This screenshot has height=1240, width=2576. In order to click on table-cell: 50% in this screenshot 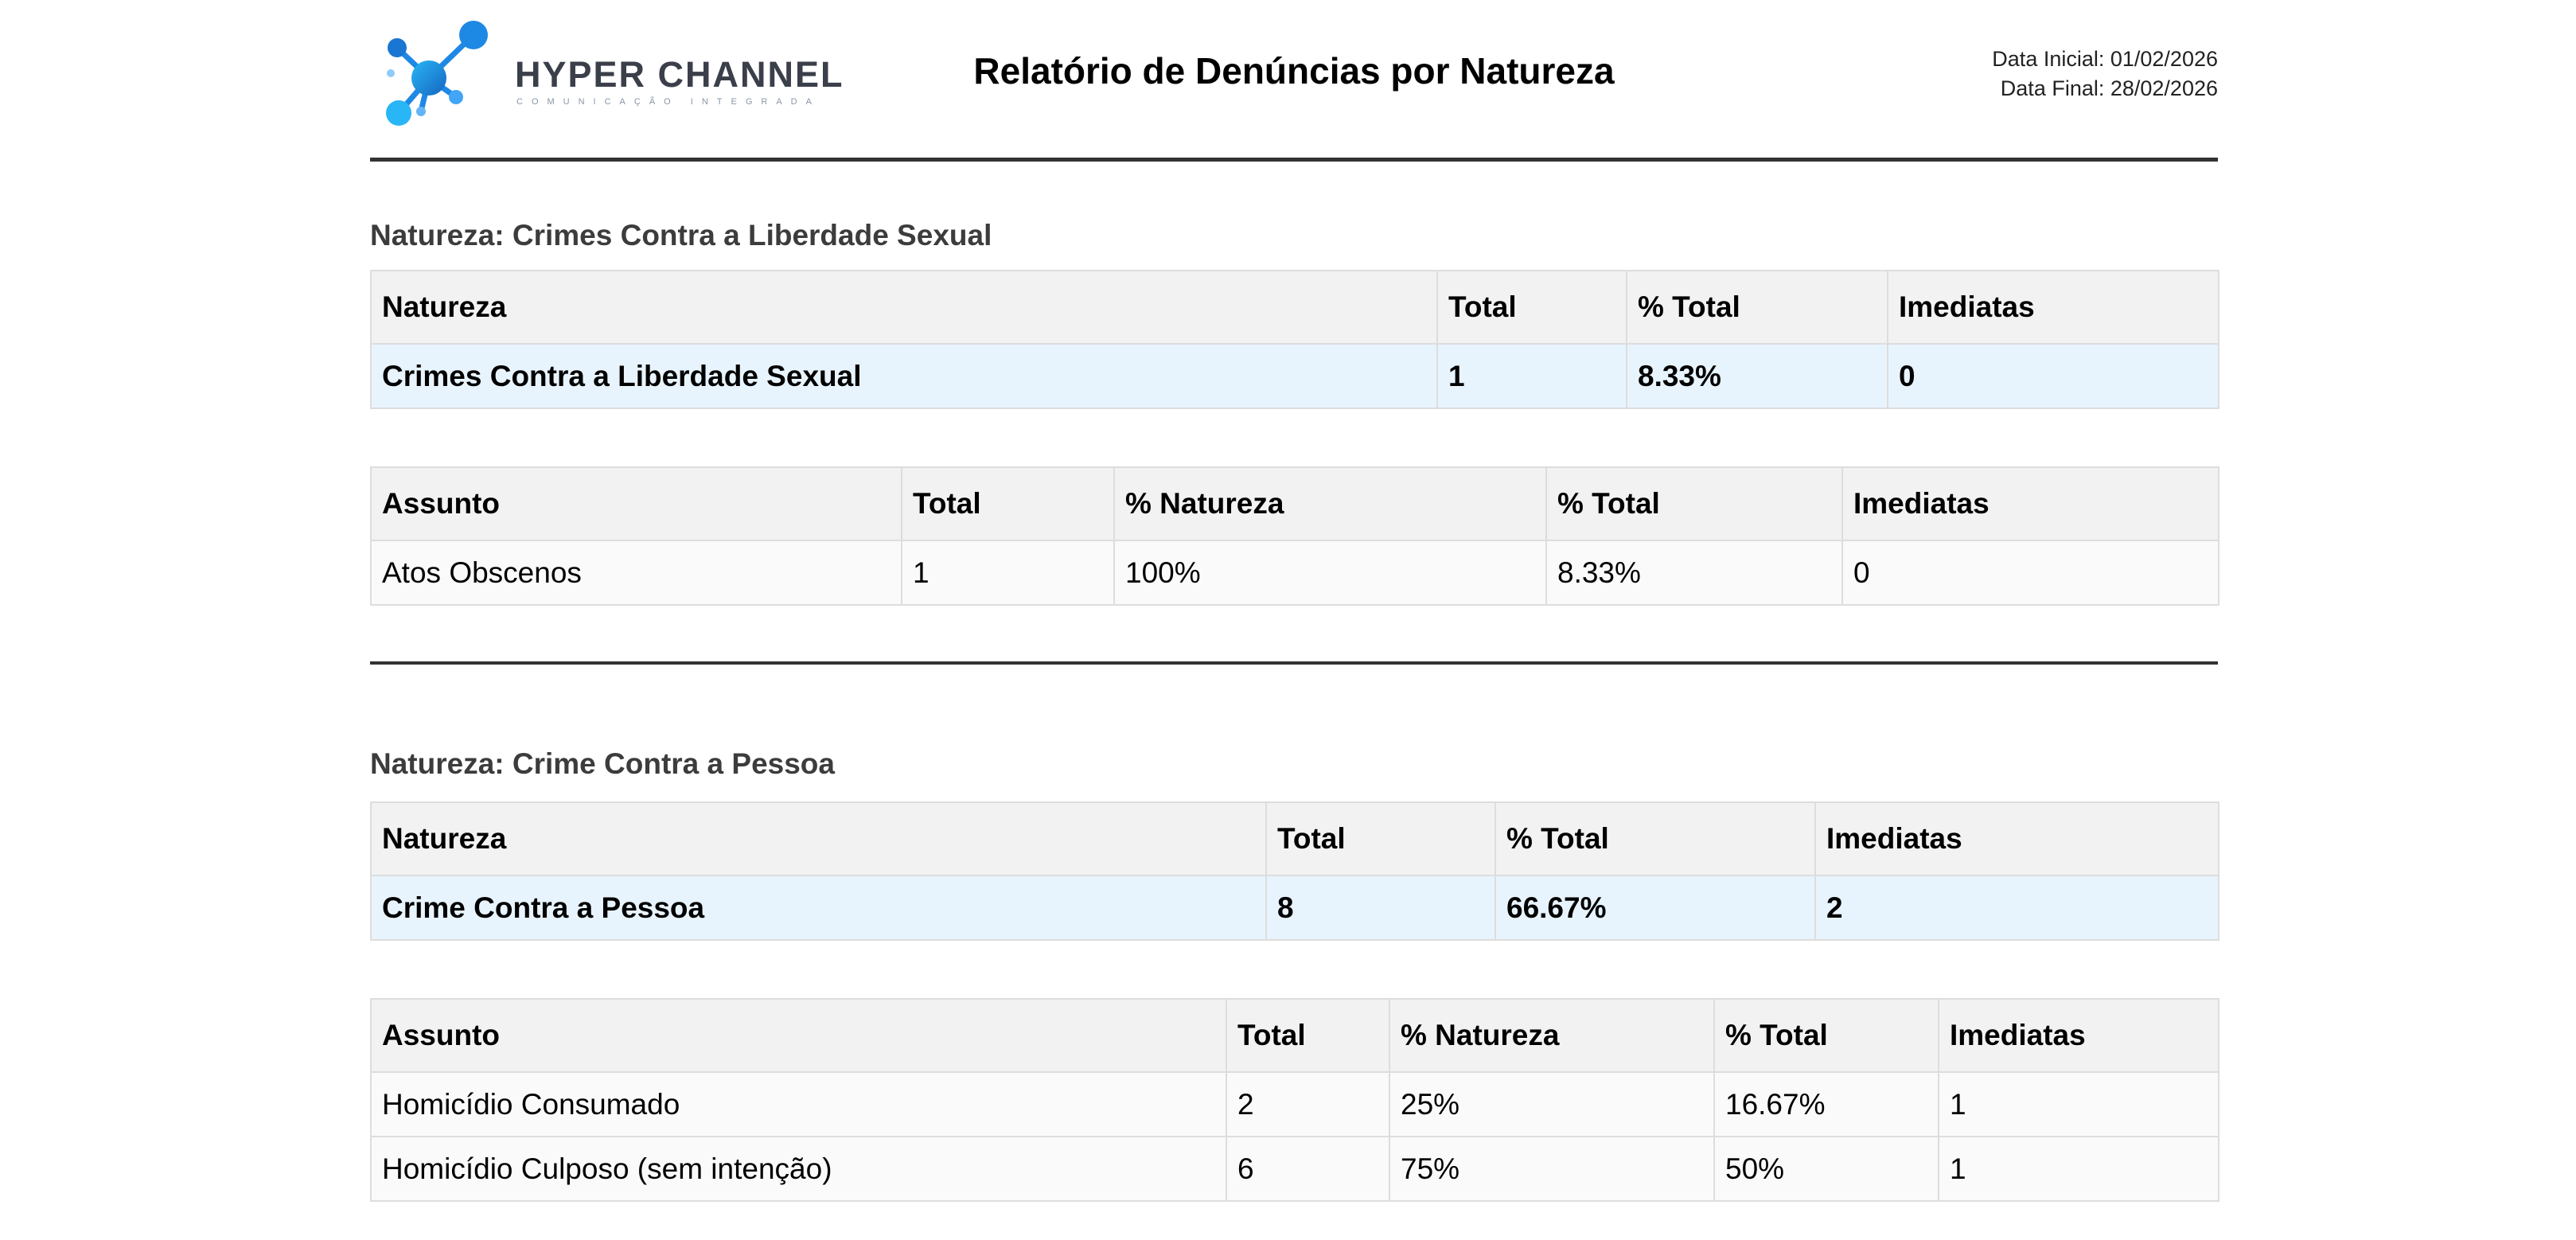, I will do `click(1826, 1169)`.